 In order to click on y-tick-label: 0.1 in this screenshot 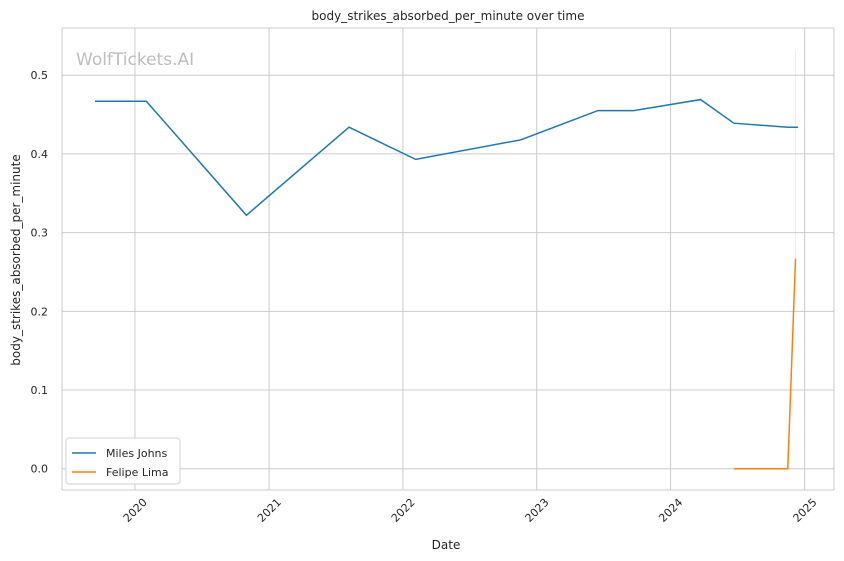, I will do `click(40, 390)`.